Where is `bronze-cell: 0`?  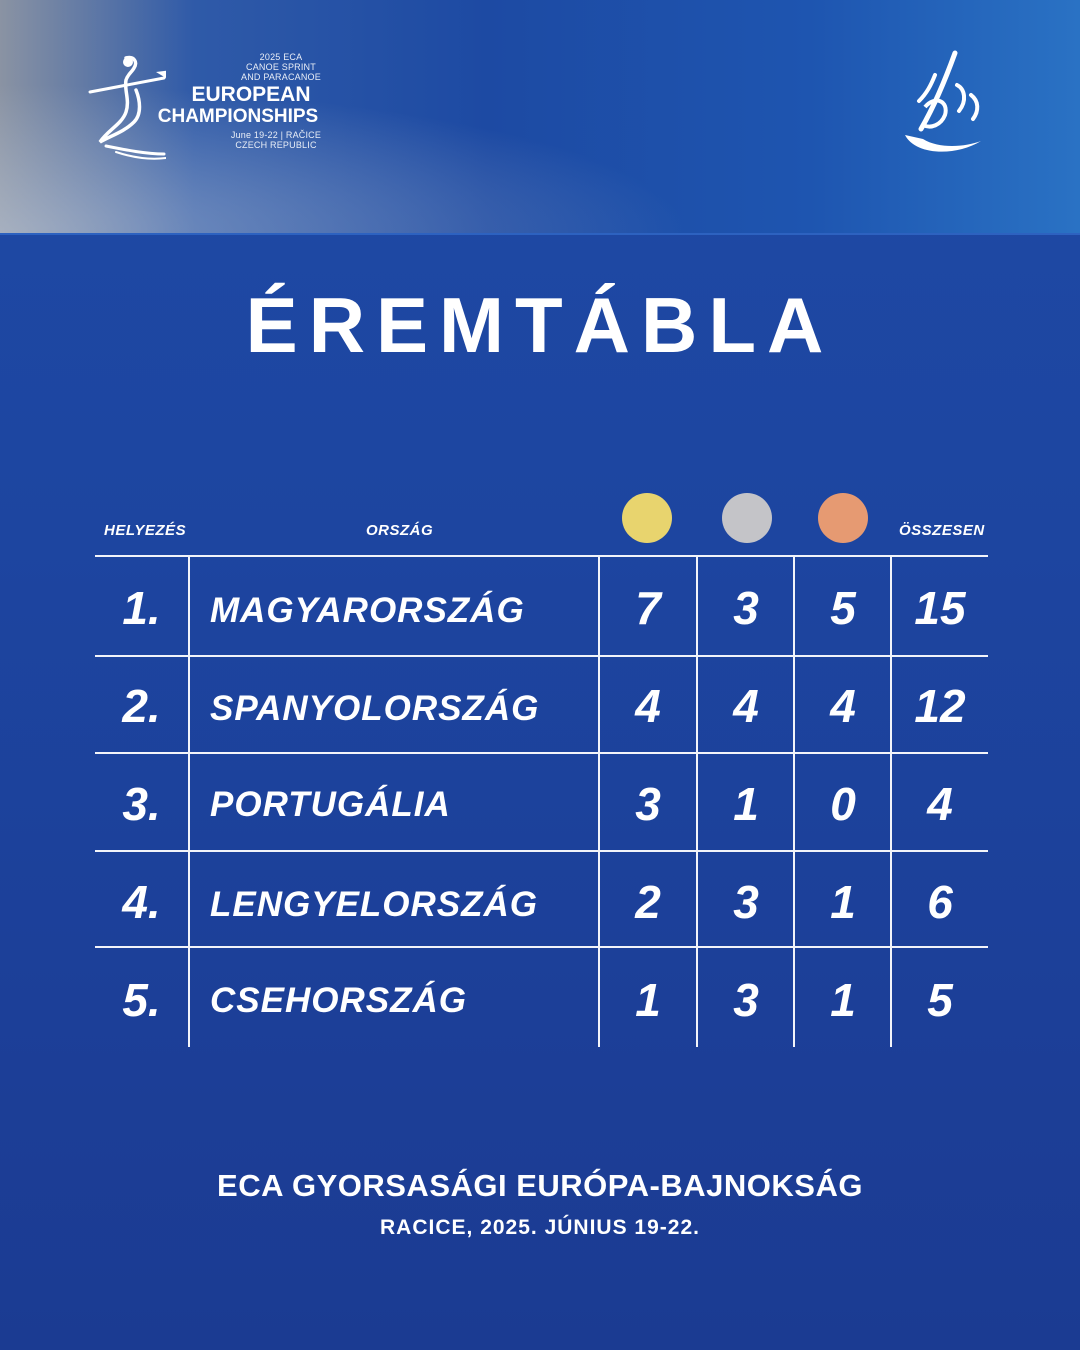
bronze-cell: 0 is located at coordinates (843, 804).